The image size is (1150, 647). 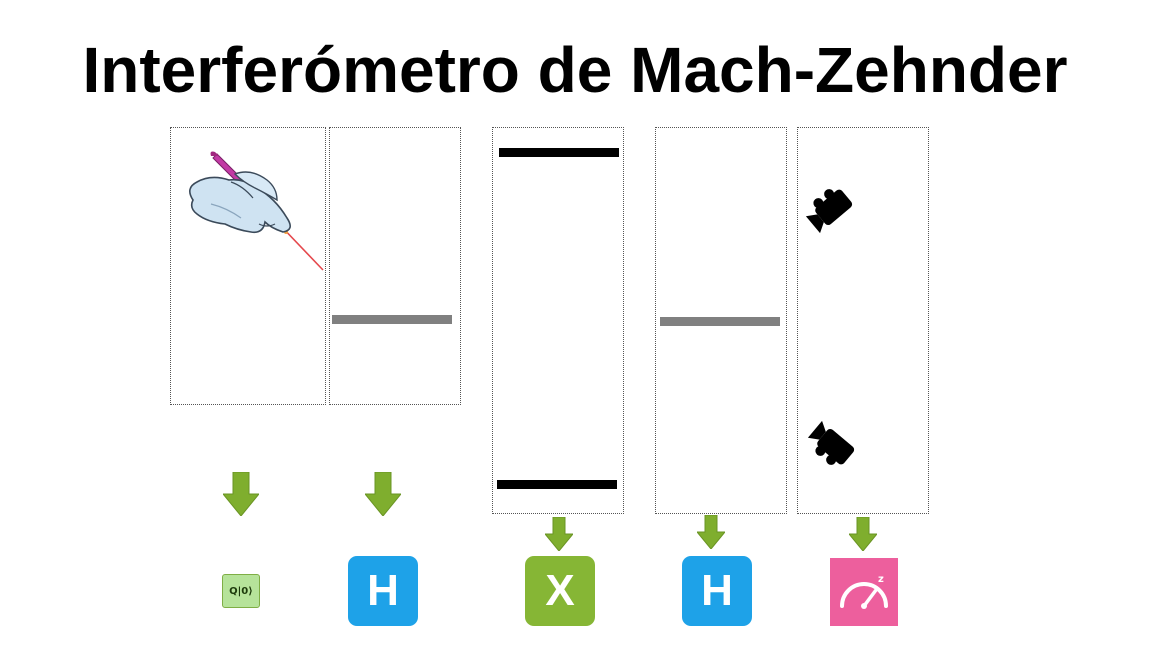 I want to click on measurement-gauge-icon: z, so click(x=864, y=591).